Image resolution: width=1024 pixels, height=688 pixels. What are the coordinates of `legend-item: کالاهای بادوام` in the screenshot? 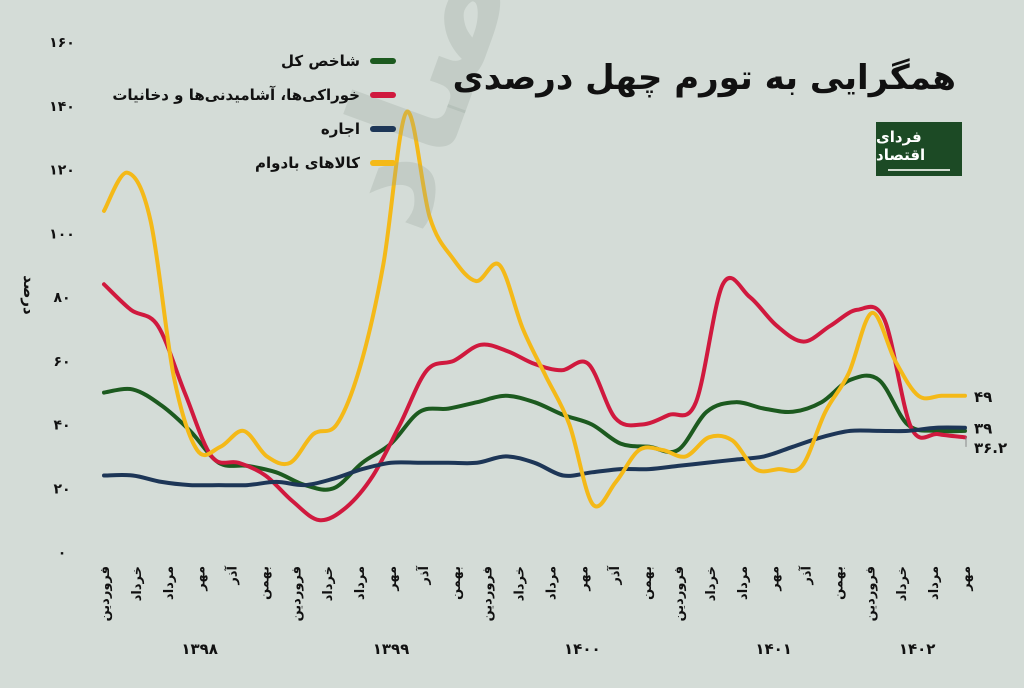 It's located at (254, 163).